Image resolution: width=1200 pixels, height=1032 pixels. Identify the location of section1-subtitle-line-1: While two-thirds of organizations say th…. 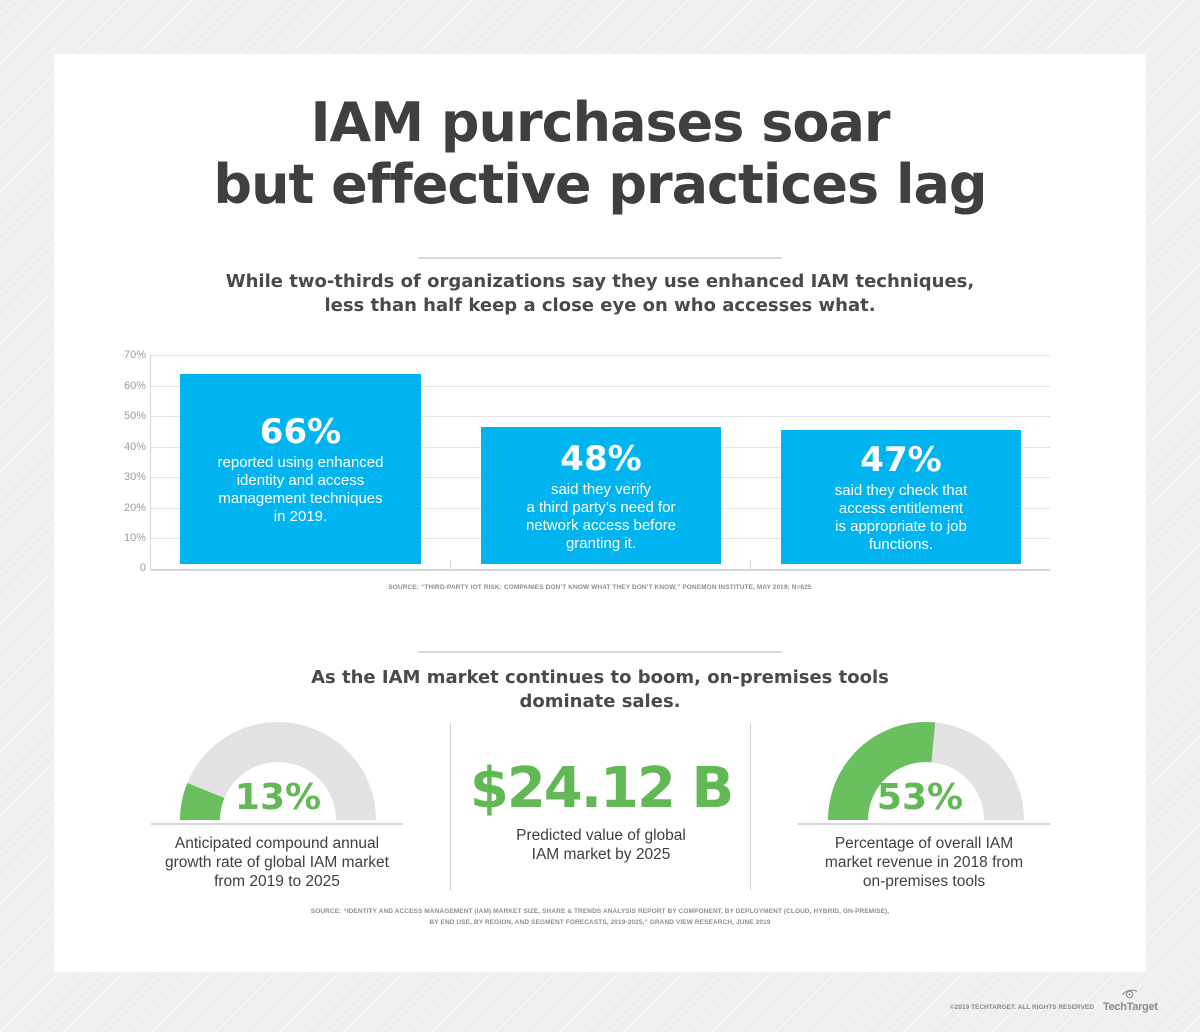
(600, 281).